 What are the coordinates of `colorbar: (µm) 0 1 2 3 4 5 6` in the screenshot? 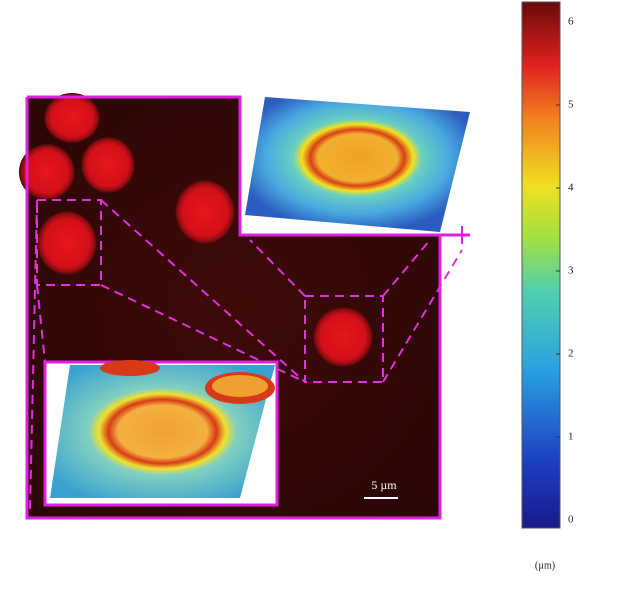 It's located at (547, 286).